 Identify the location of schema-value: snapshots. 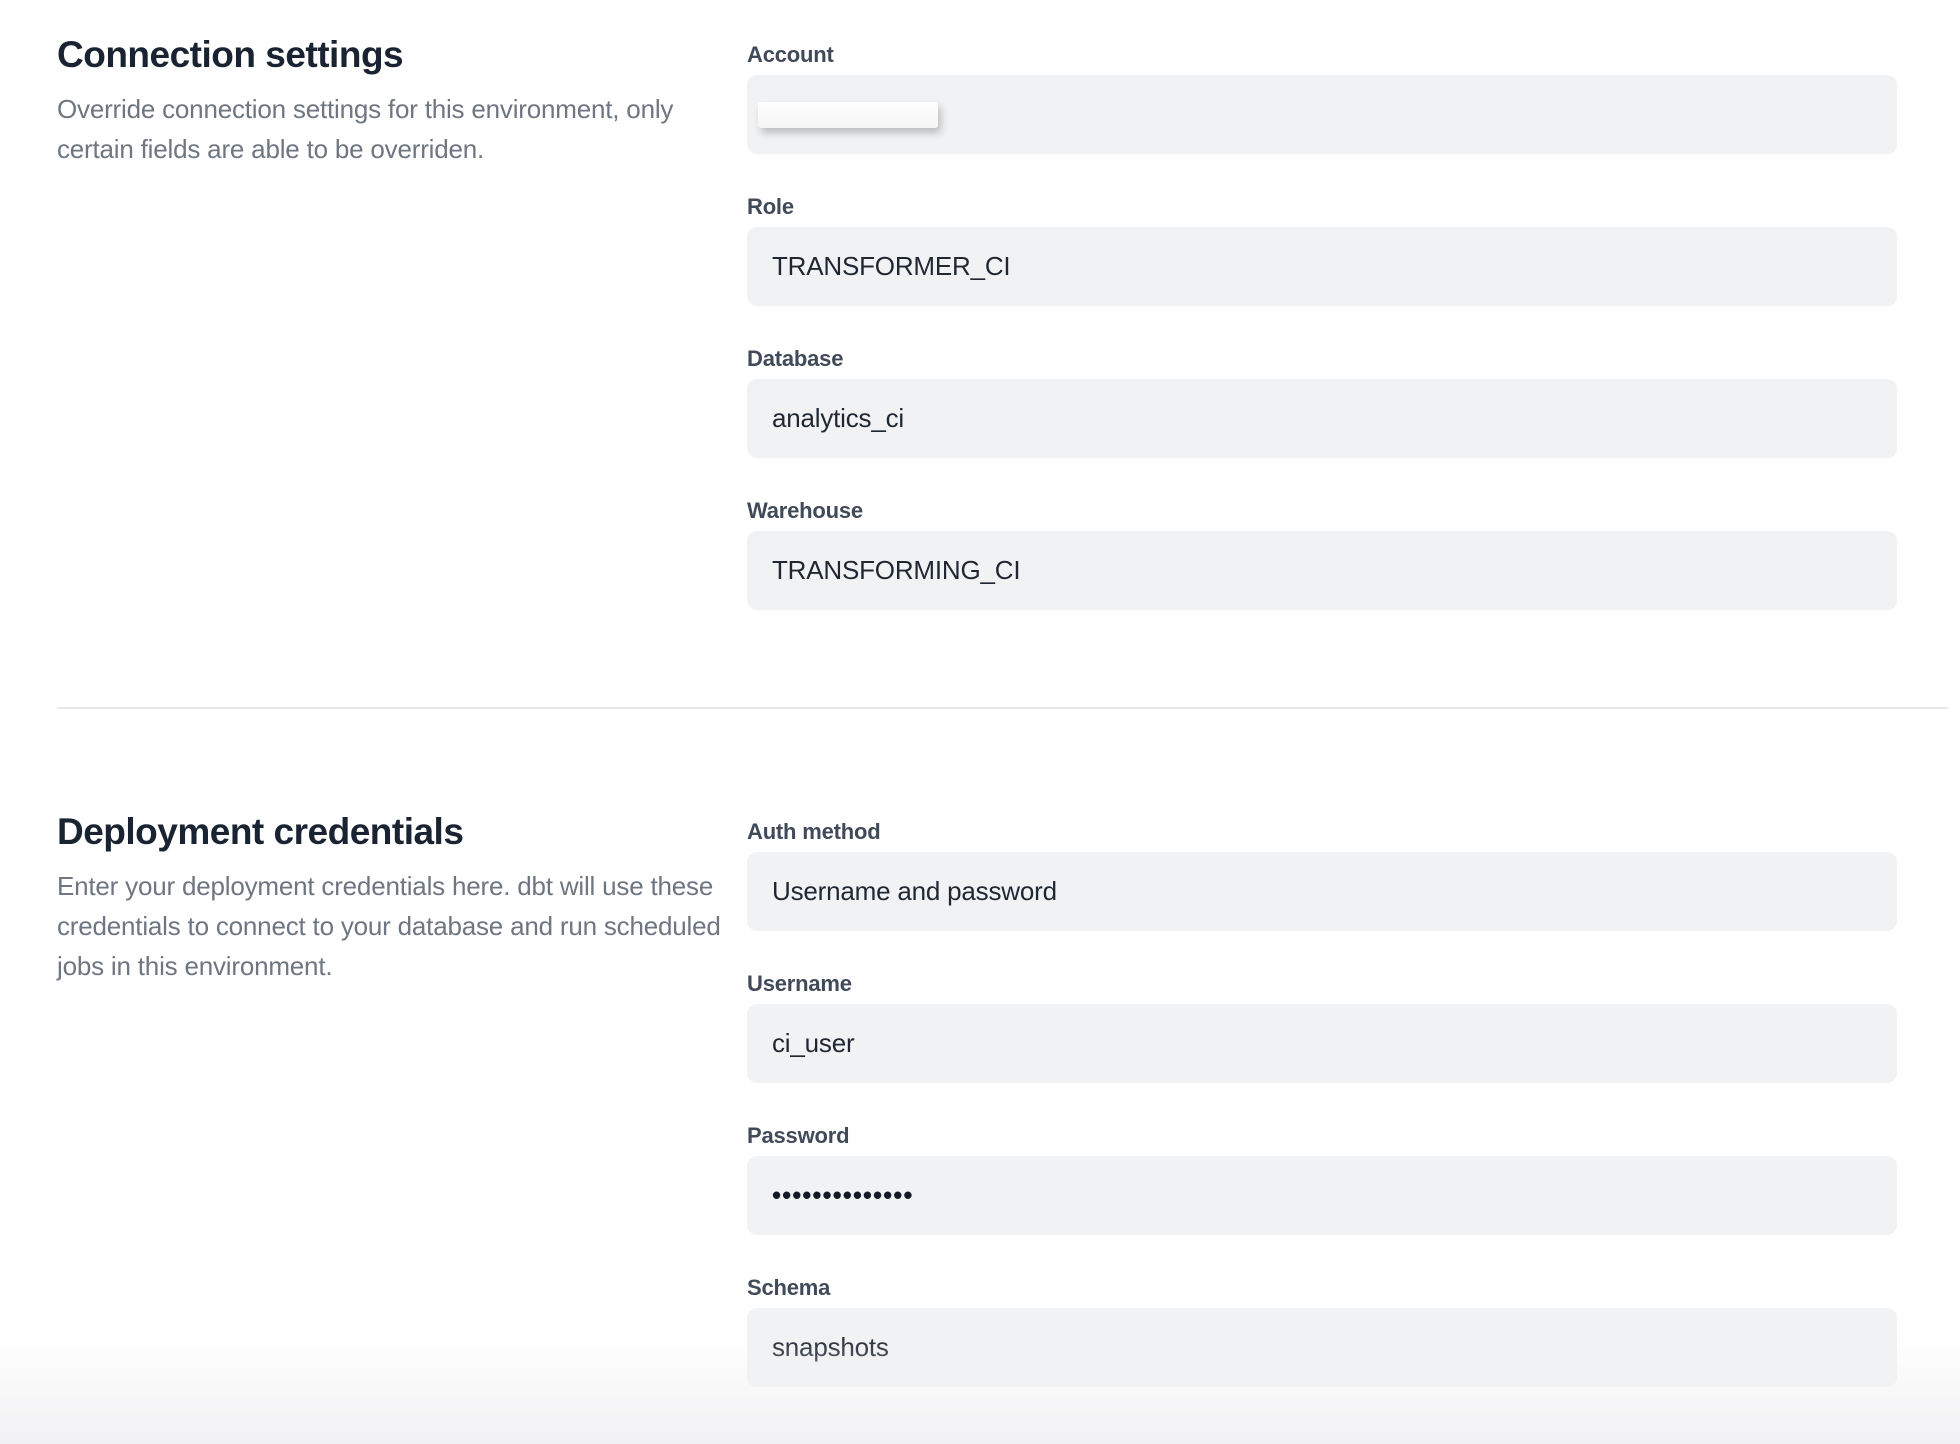
(830, 1347).